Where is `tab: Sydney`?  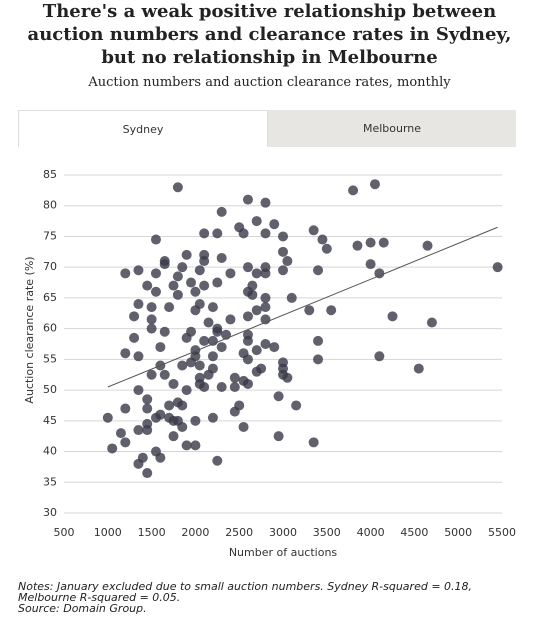 tab: Sydney is located at coordinates (143, 128).